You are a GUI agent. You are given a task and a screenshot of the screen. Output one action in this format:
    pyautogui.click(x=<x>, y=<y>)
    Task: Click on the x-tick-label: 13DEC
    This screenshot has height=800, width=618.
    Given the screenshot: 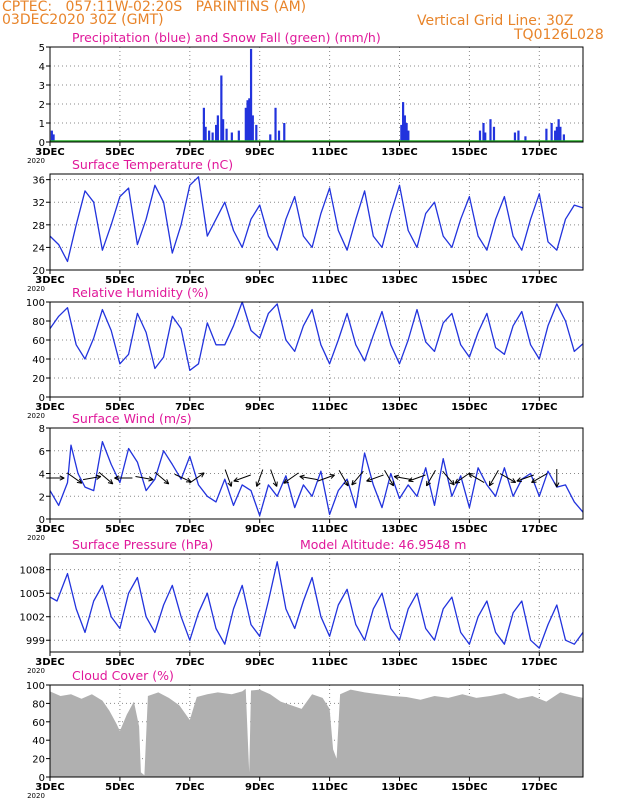 What is the action you would take?
    pyautogui.click(x=399, y=787)
    